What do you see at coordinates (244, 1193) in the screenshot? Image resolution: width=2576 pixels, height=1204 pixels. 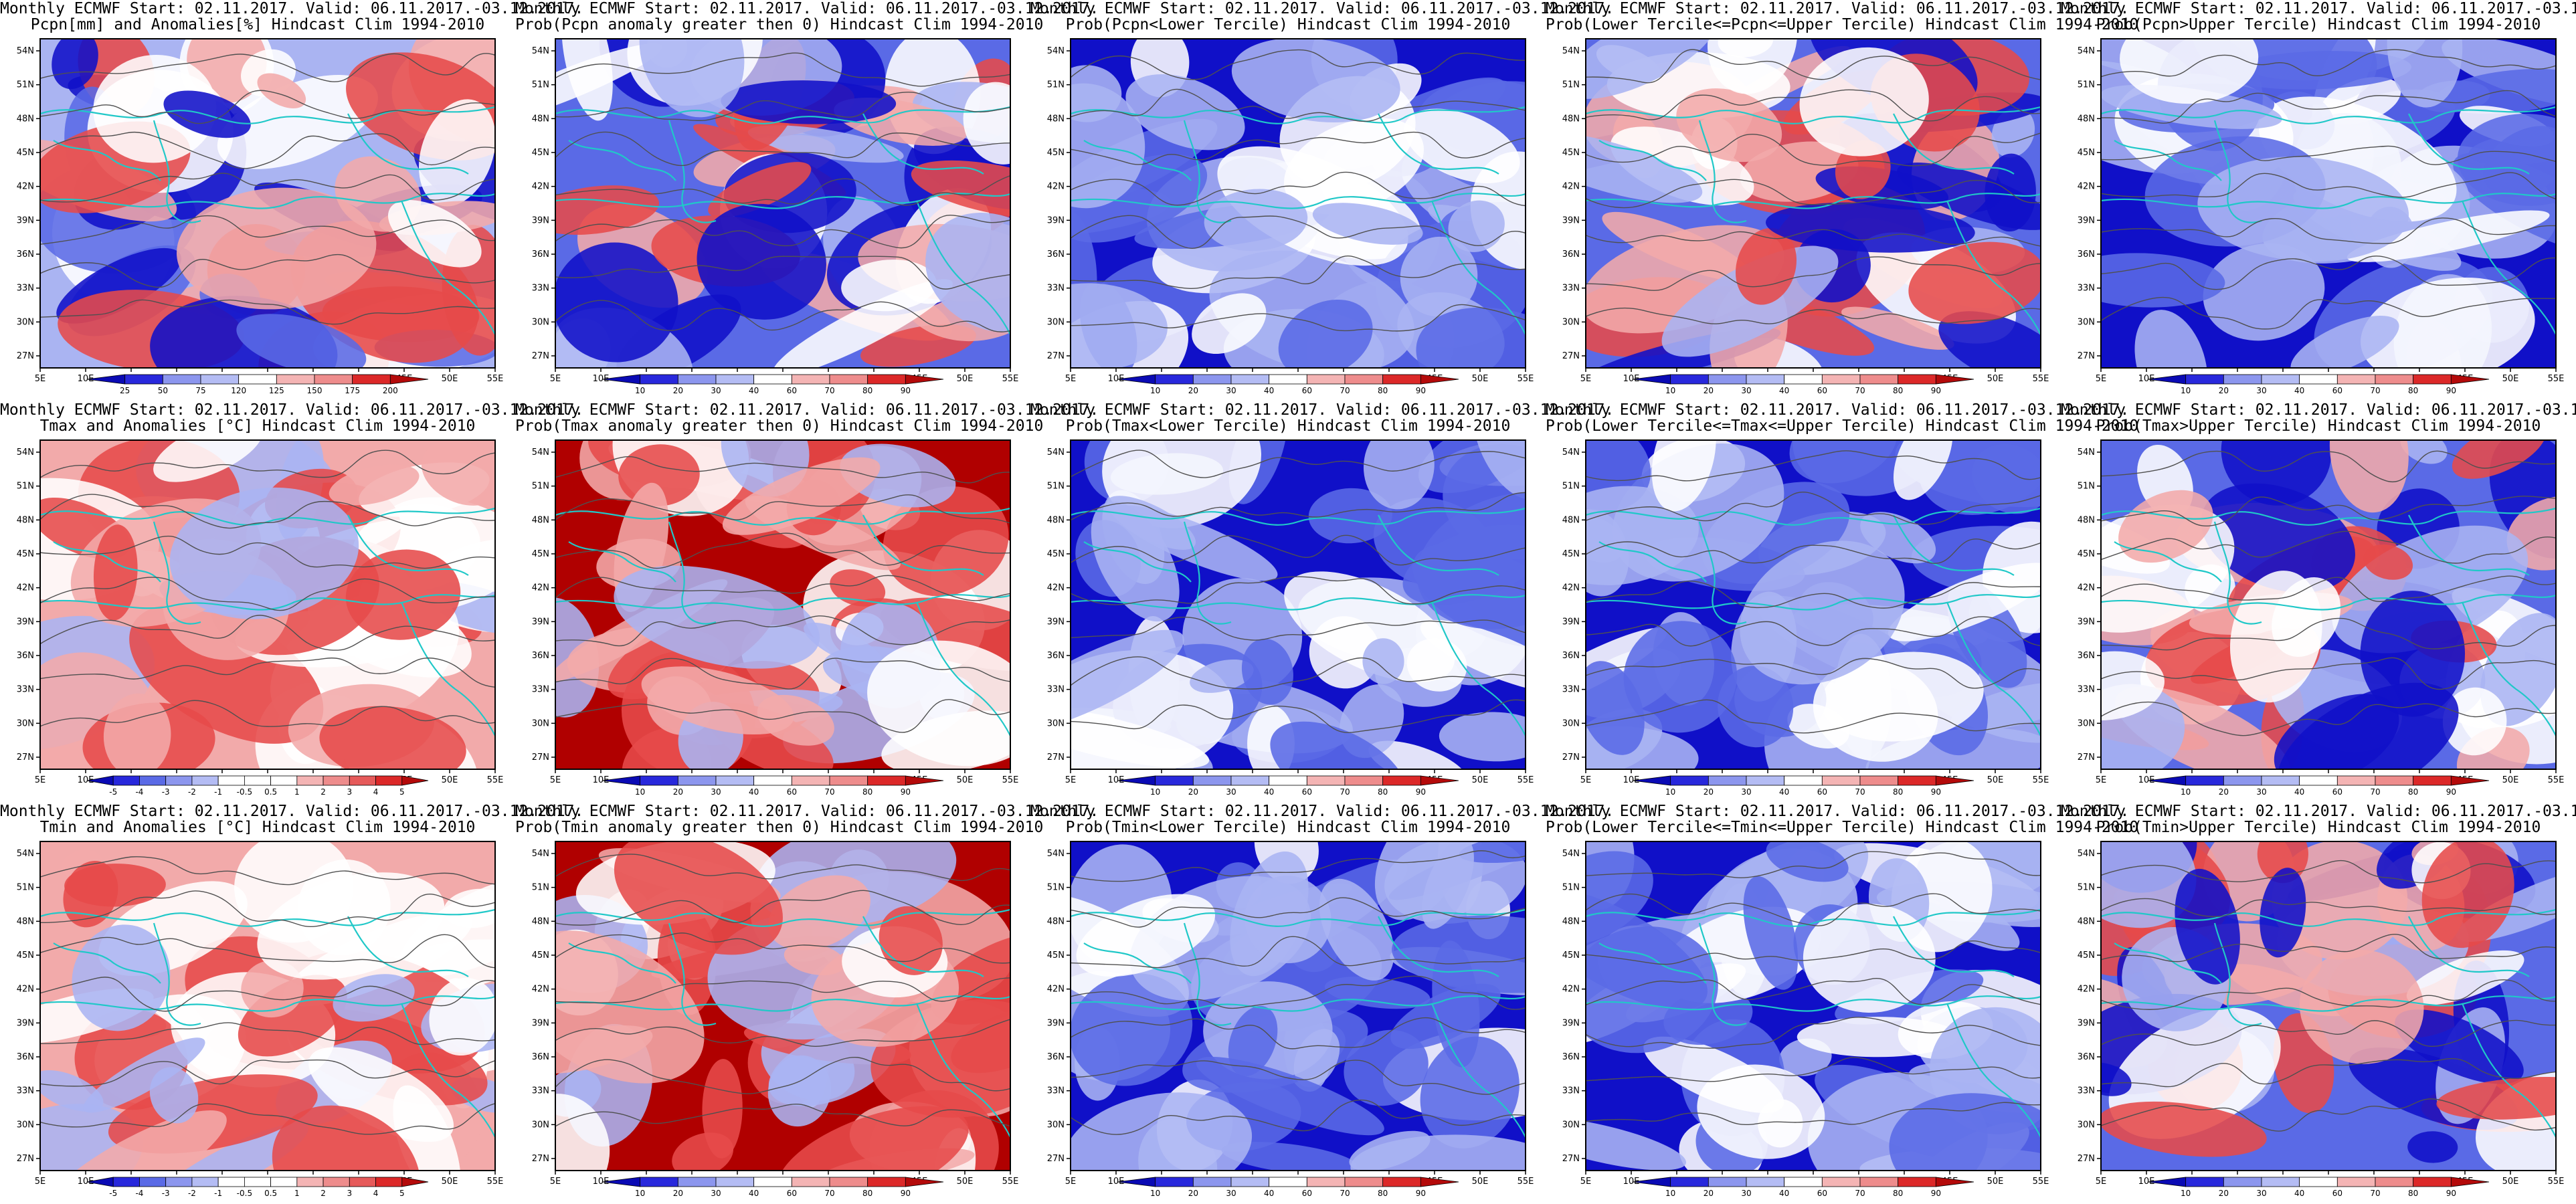 I see `colorbar-label: -0.5` at bounding box center [244, 1193].